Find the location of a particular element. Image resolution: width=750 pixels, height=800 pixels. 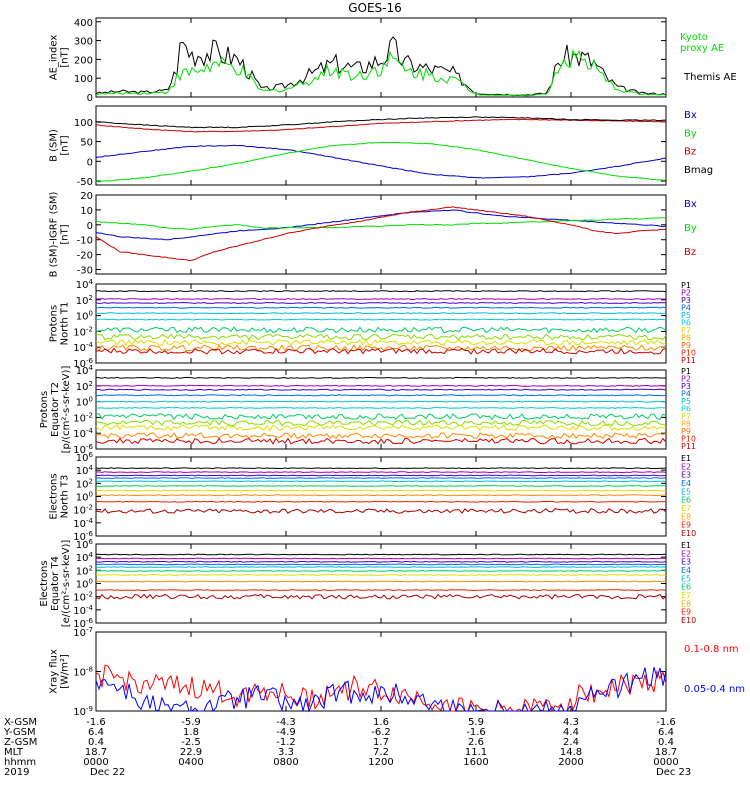

series-line-p2 is located at coordinates (381, 299).